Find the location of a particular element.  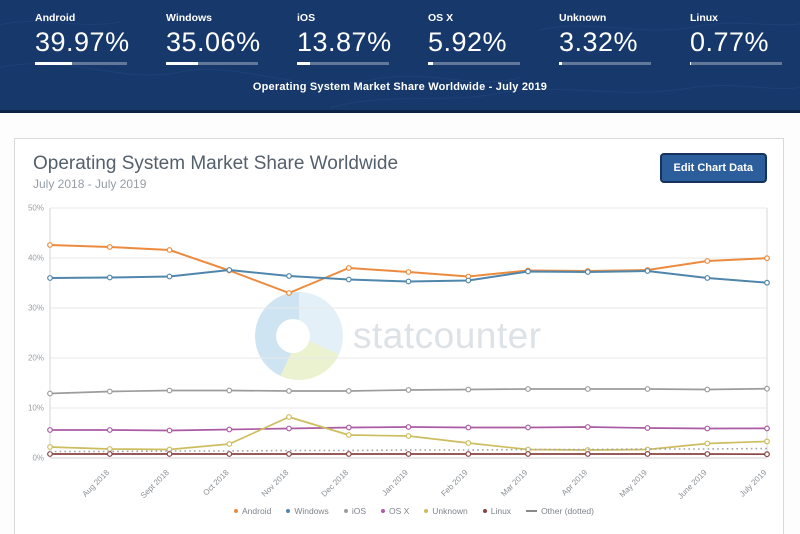

edit-chart-data-button: Edit Chart Data is located at coordinates (713, 168).